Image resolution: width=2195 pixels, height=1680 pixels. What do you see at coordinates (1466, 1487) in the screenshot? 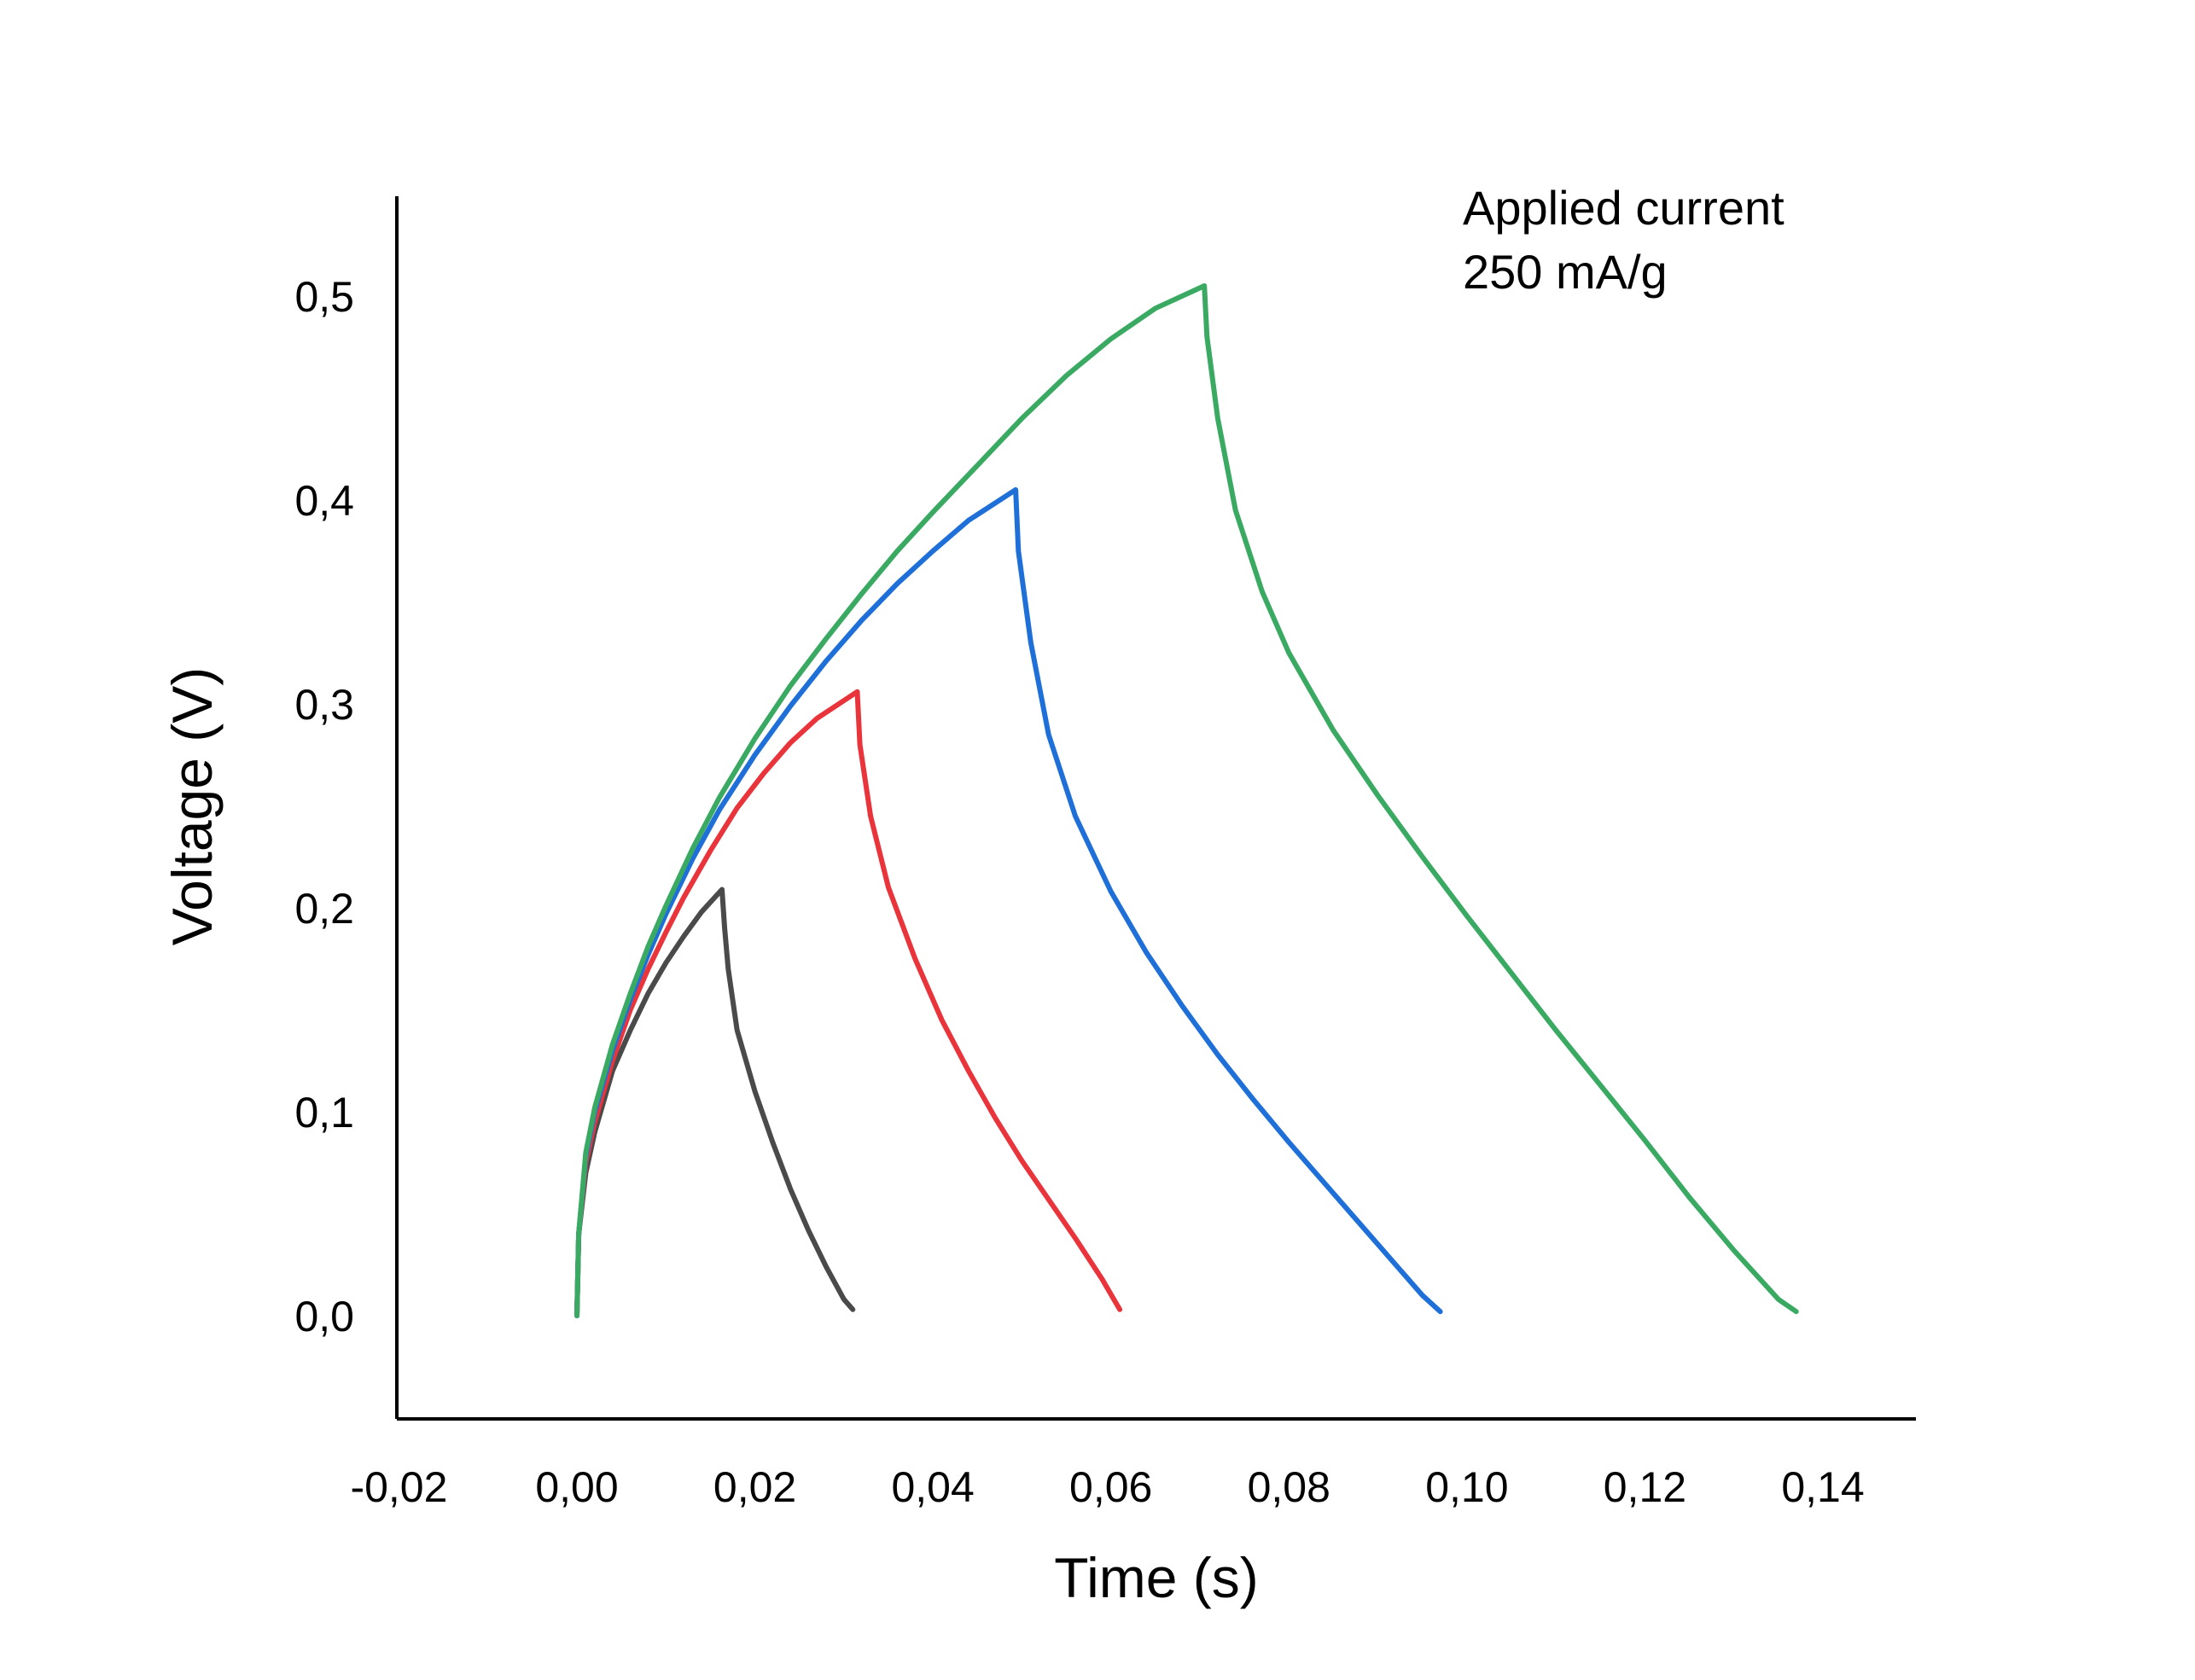
I see `x-tick-label: 0,10` at bounding box center [1466, 1487].